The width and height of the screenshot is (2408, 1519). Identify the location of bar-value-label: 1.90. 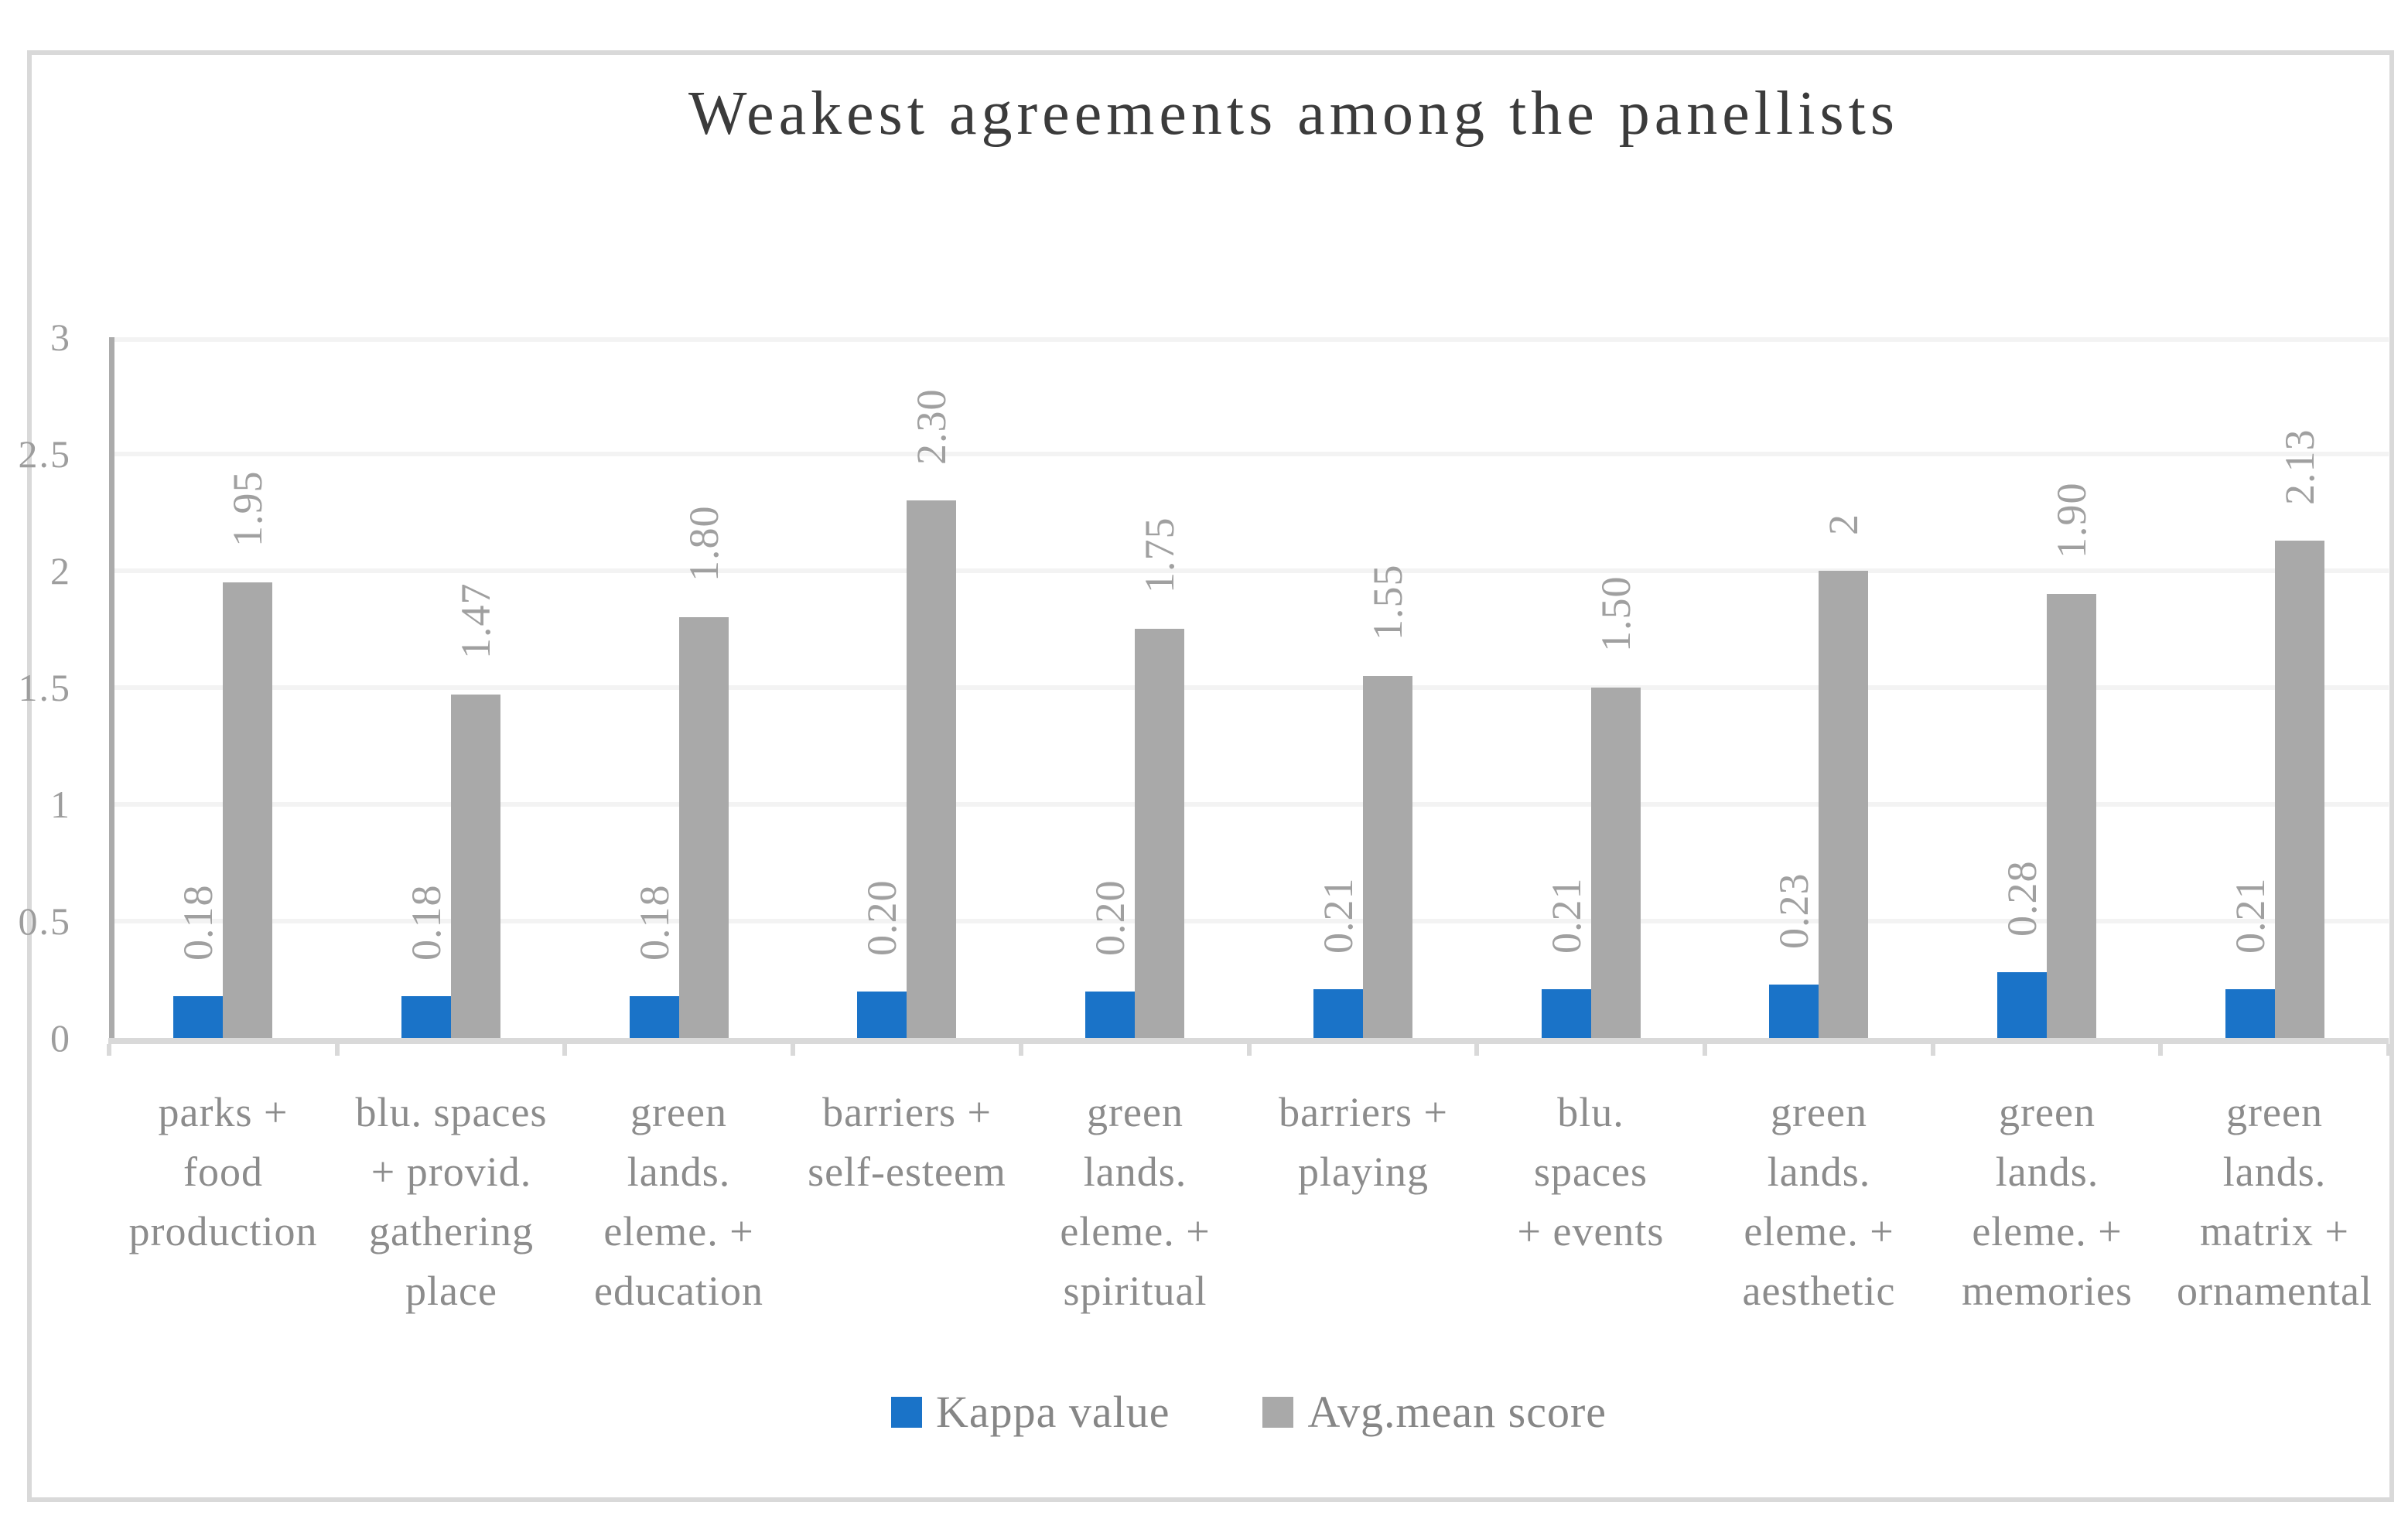
(2071, 520).